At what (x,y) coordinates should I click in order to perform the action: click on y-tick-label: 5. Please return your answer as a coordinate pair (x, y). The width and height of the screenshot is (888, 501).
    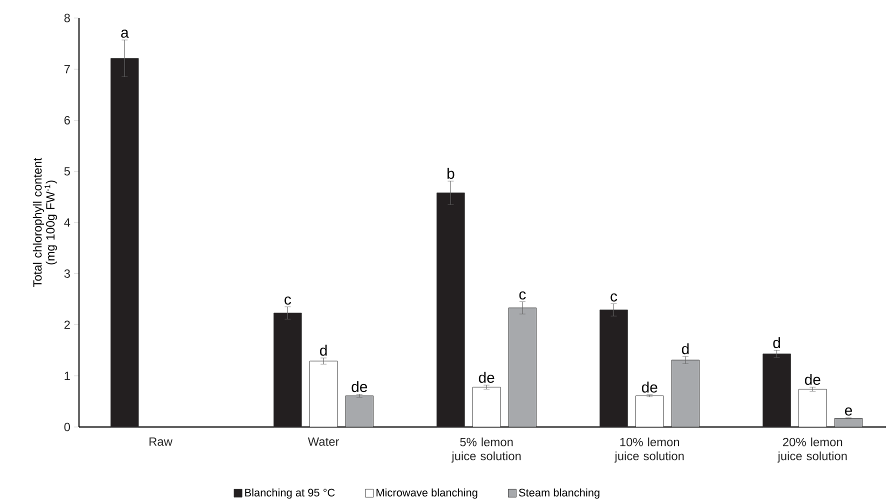
    Looking at the image, I should click on (67, 171).